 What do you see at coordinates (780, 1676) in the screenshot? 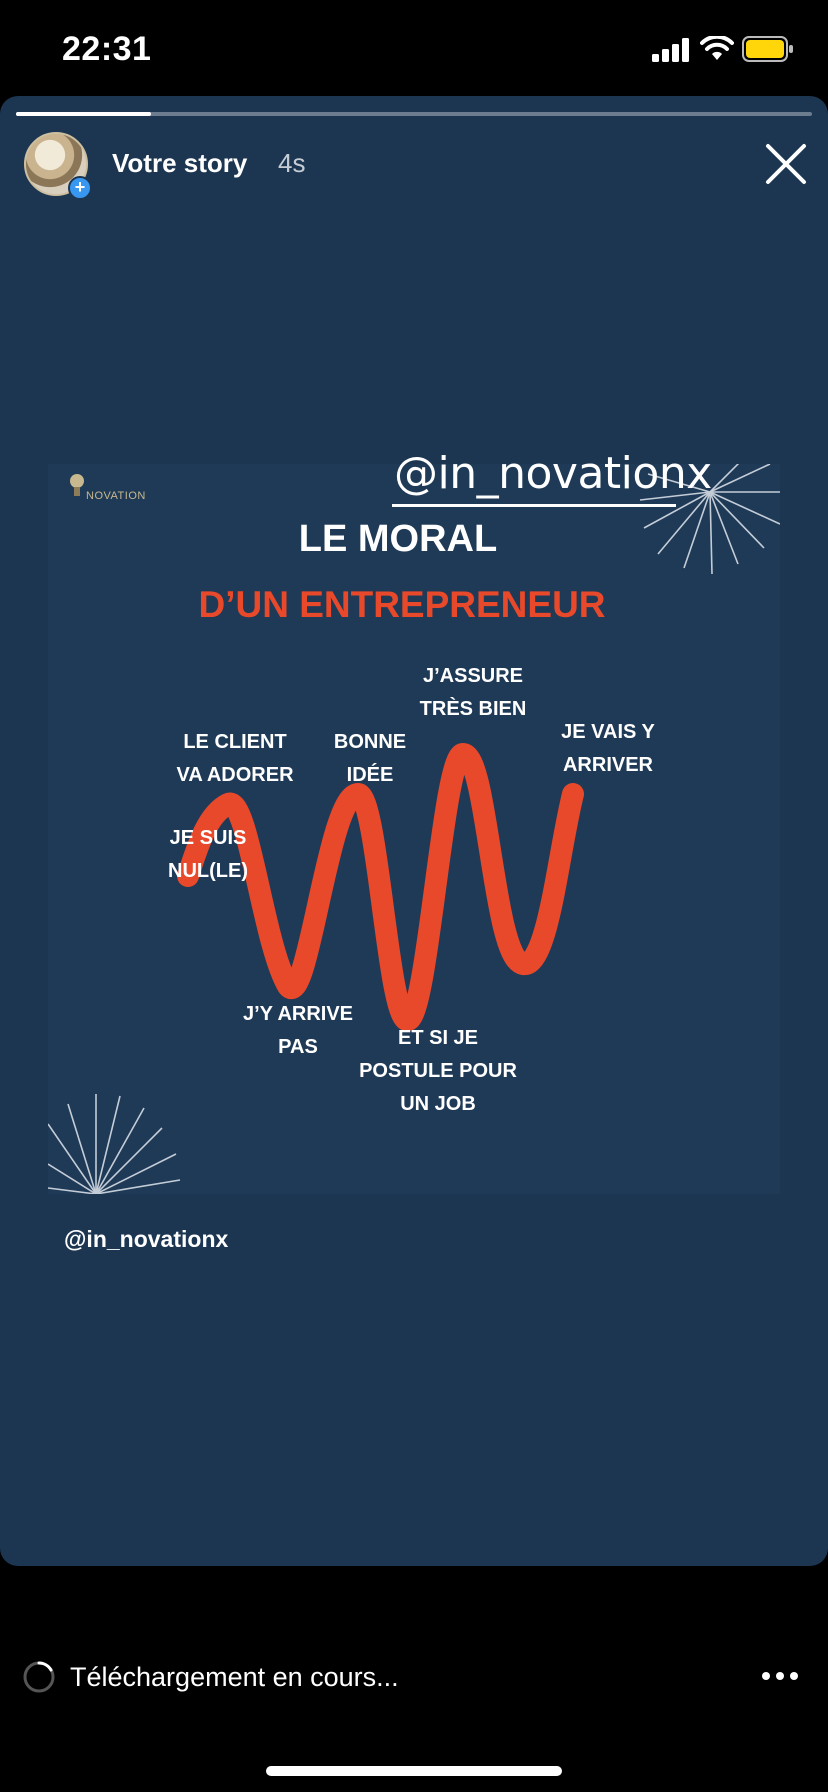
I see `more-icon` at bounding box center [780, 1676].